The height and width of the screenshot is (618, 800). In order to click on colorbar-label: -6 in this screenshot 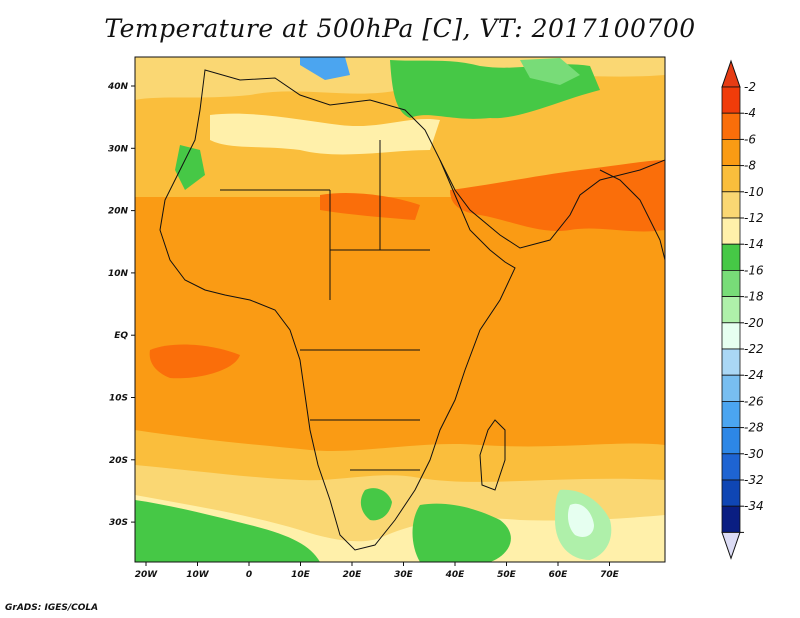, I will do `click(750, 139)`.